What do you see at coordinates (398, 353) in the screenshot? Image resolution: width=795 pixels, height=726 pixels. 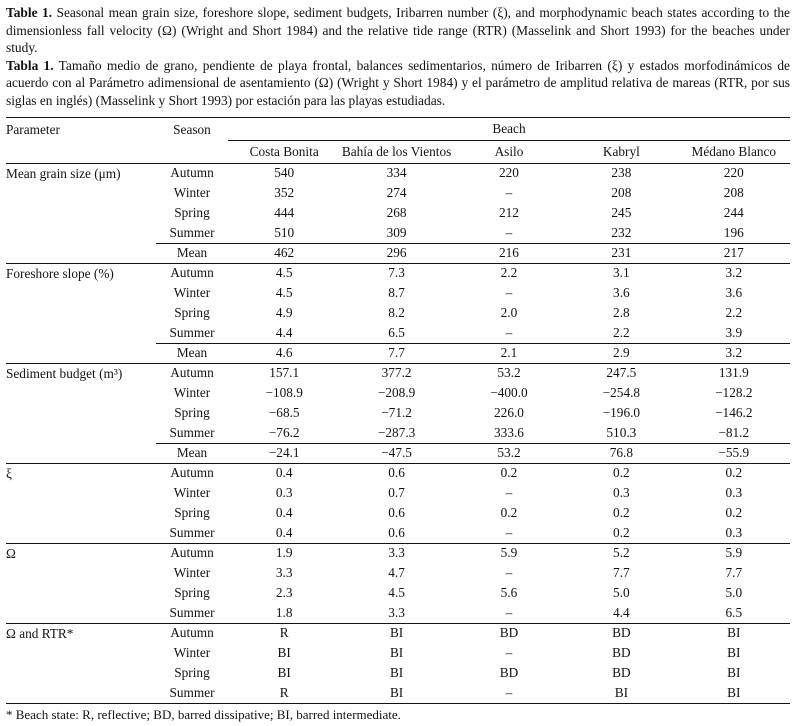 I see `table-row: Mean 4.6 7.7 2.1 2.9 3.2` at bounding box center [398, 353].